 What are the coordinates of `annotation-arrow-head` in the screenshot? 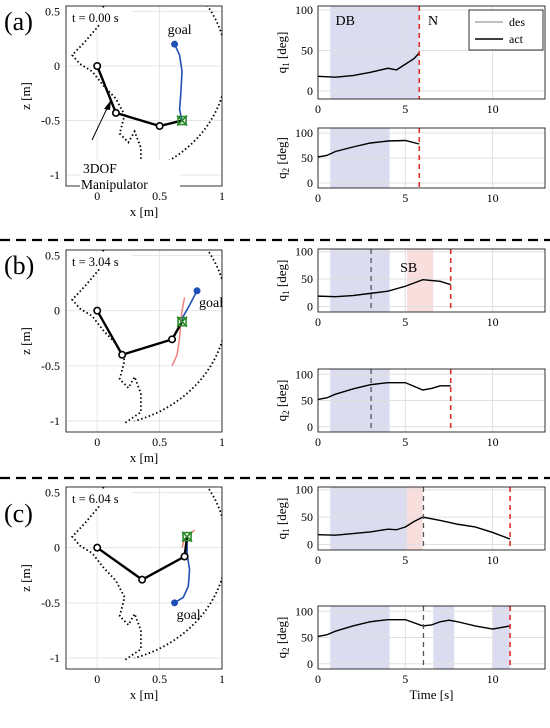 It's located at (107, 105).